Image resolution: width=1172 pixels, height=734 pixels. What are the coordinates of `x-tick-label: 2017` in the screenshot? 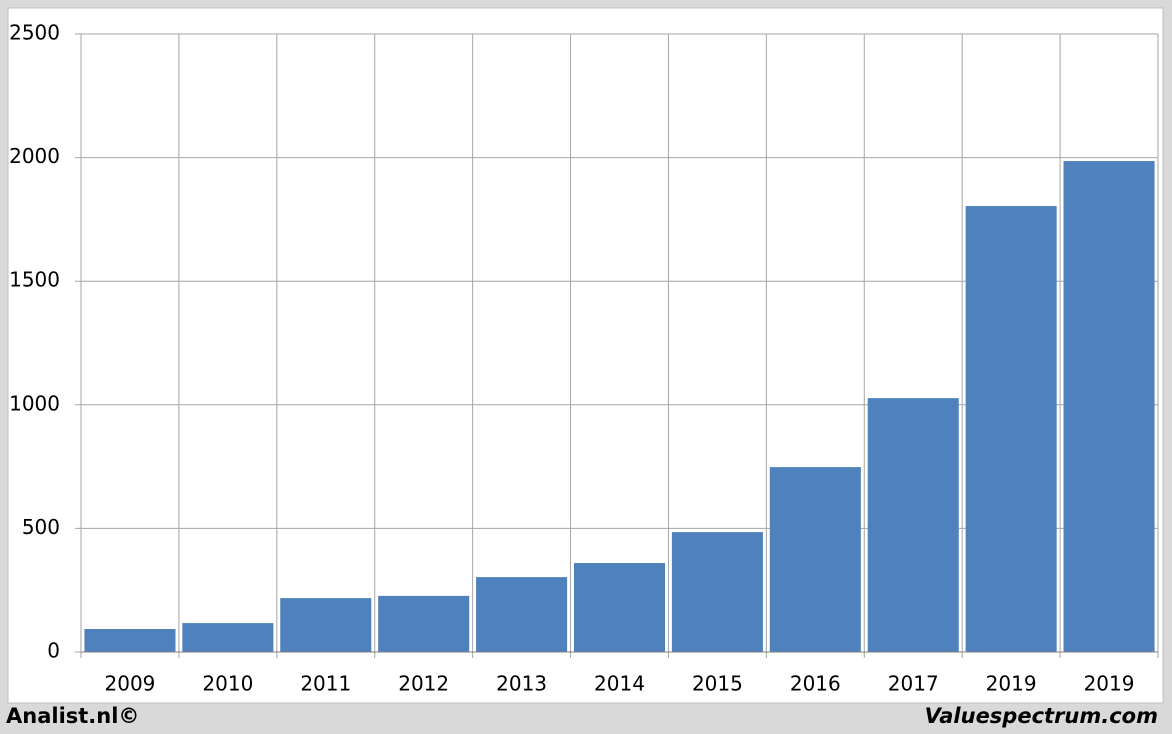 It's located at (913, 684).